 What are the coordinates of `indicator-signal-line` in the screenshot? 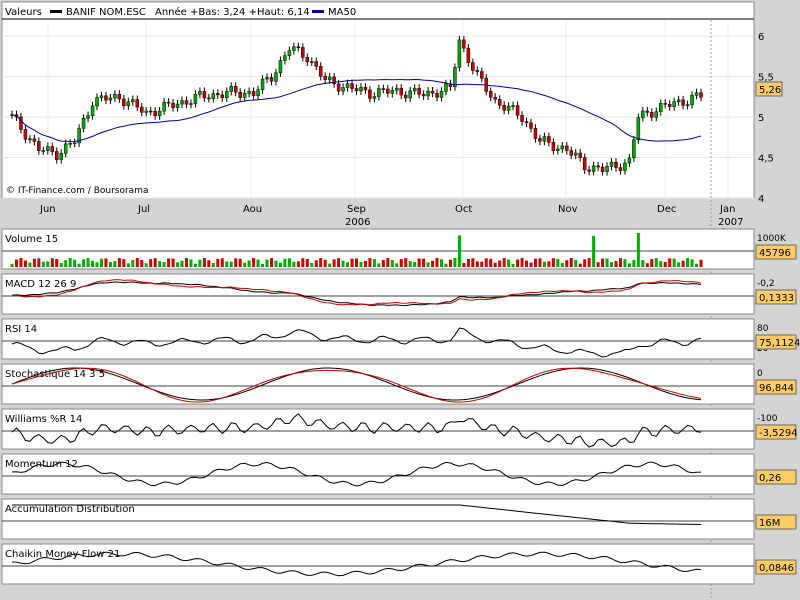 It's located at (356, 385).